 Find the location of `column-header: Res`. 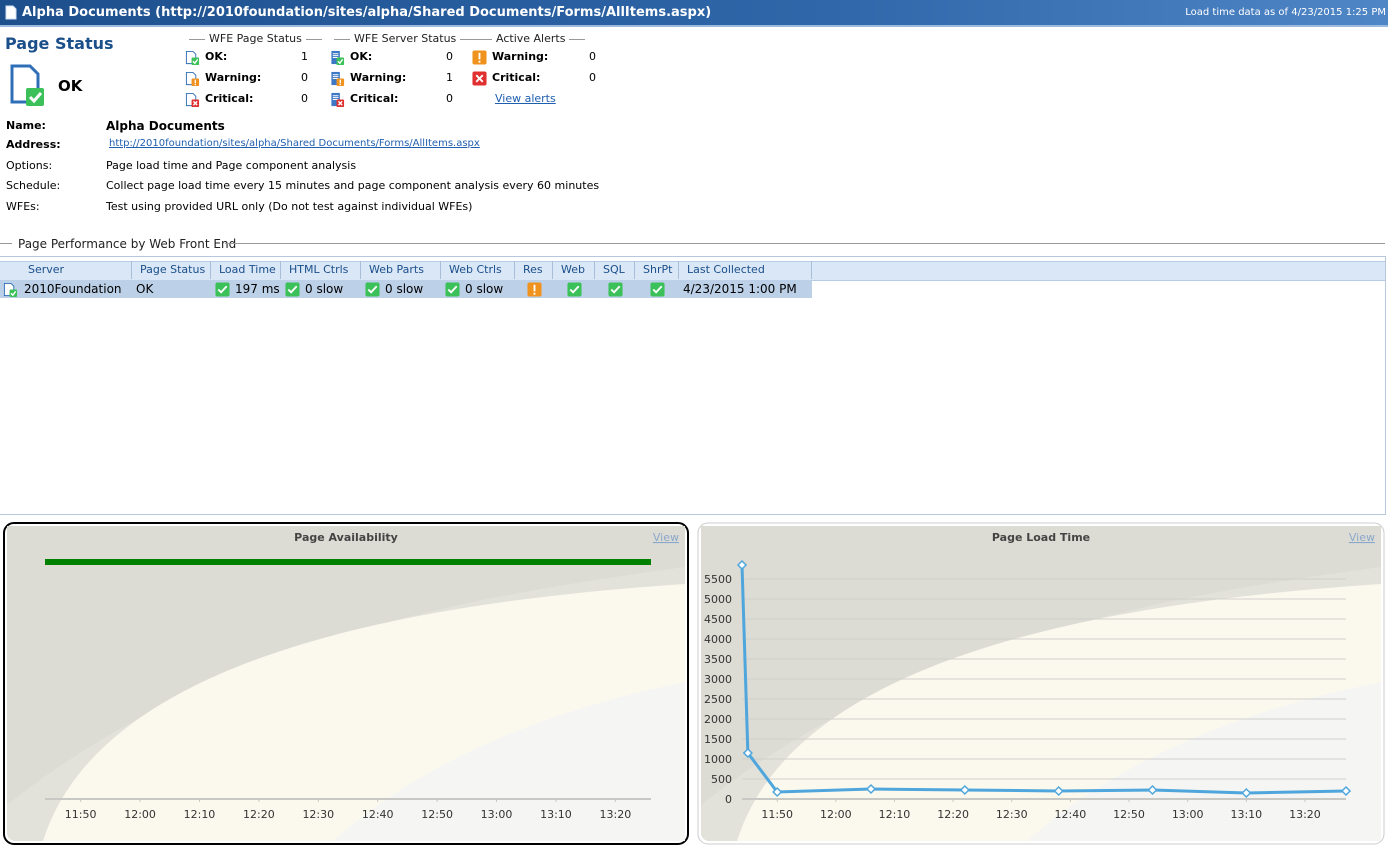

column-header: Res is located at coordinates (534, 270).